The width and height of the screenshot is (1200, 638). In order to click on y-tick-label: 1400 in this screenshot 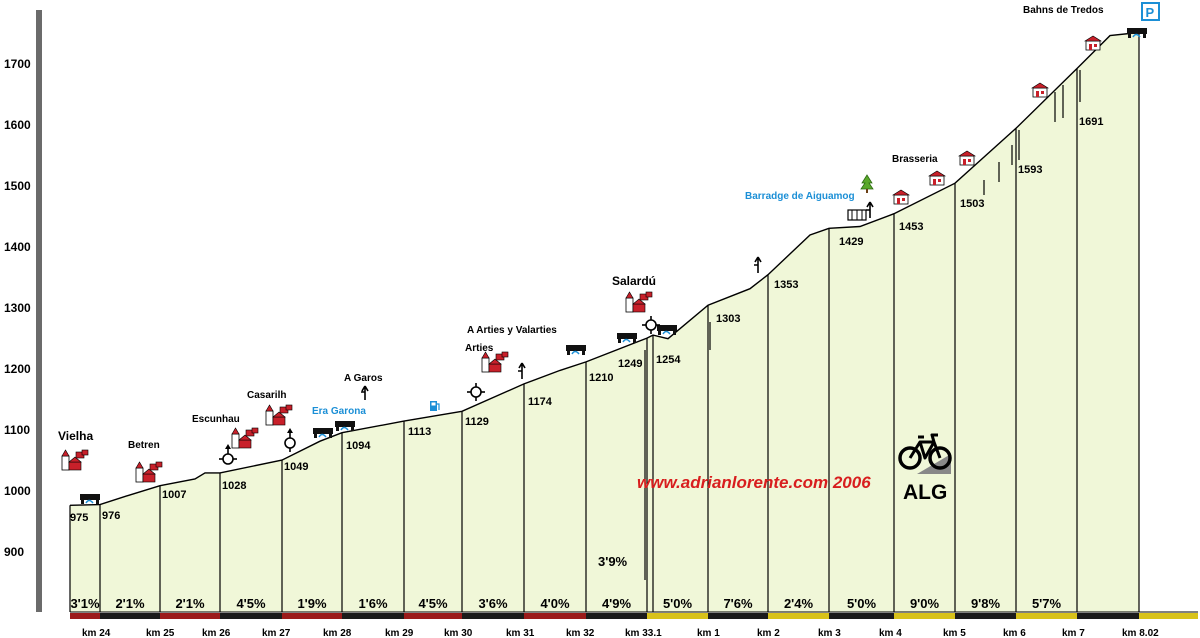, I will do `click(17, 247)`.